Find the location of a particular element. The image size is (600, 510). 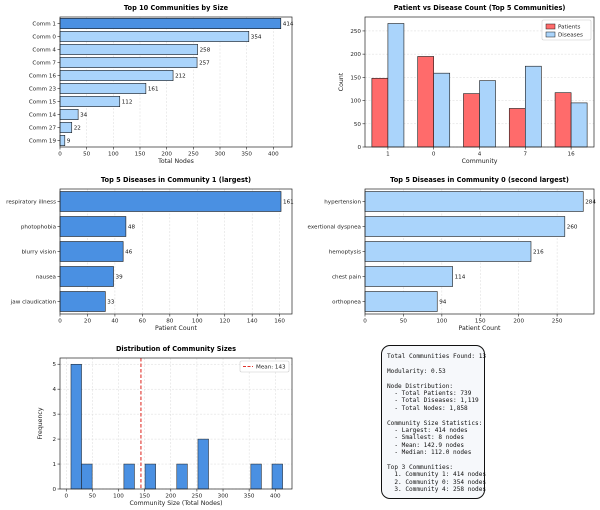

stats-line: Total Communities Found: 13 is located at coordinates (437, 356).